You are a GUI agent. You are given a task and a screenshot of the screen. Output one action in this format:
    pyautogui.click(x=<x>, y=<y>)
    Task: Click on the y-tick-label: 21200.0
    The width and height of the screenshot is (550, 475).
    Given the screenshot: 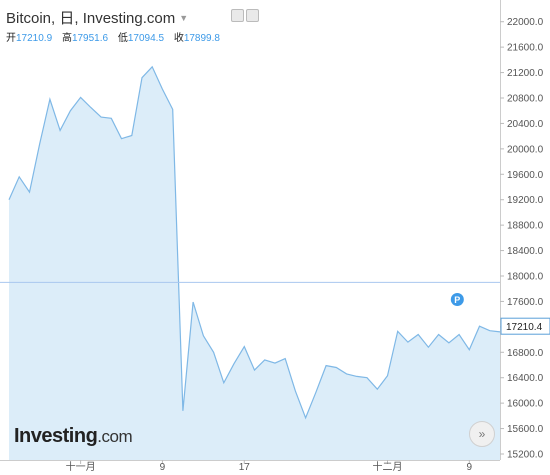 What is the action you would take?
    pyautogui.click(x=525, y=73)
    